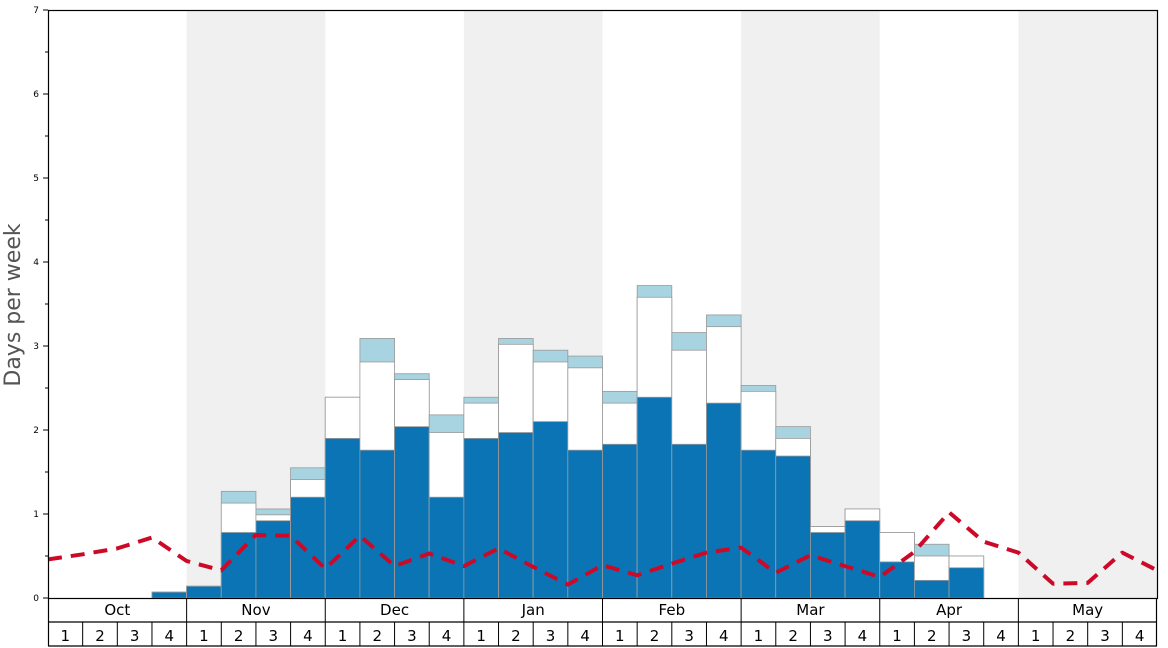 The width and height of the screenshot is (1168, 648). Describe the element at coordinates (1087, 304) in the screenshot. I see `month-band` at that location.